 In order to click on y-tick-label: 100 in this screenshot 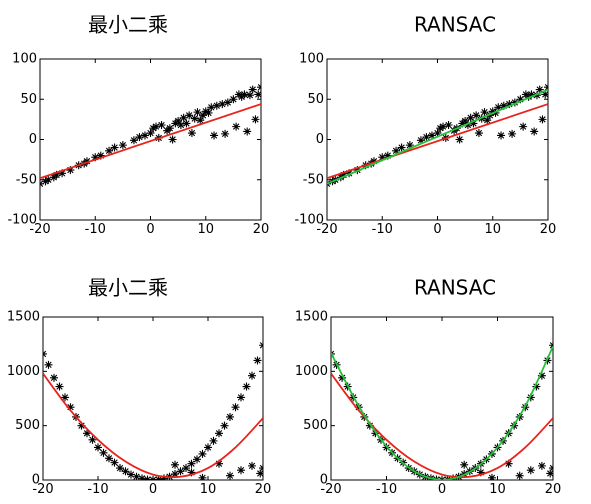, I will do `click(311, 59)`.